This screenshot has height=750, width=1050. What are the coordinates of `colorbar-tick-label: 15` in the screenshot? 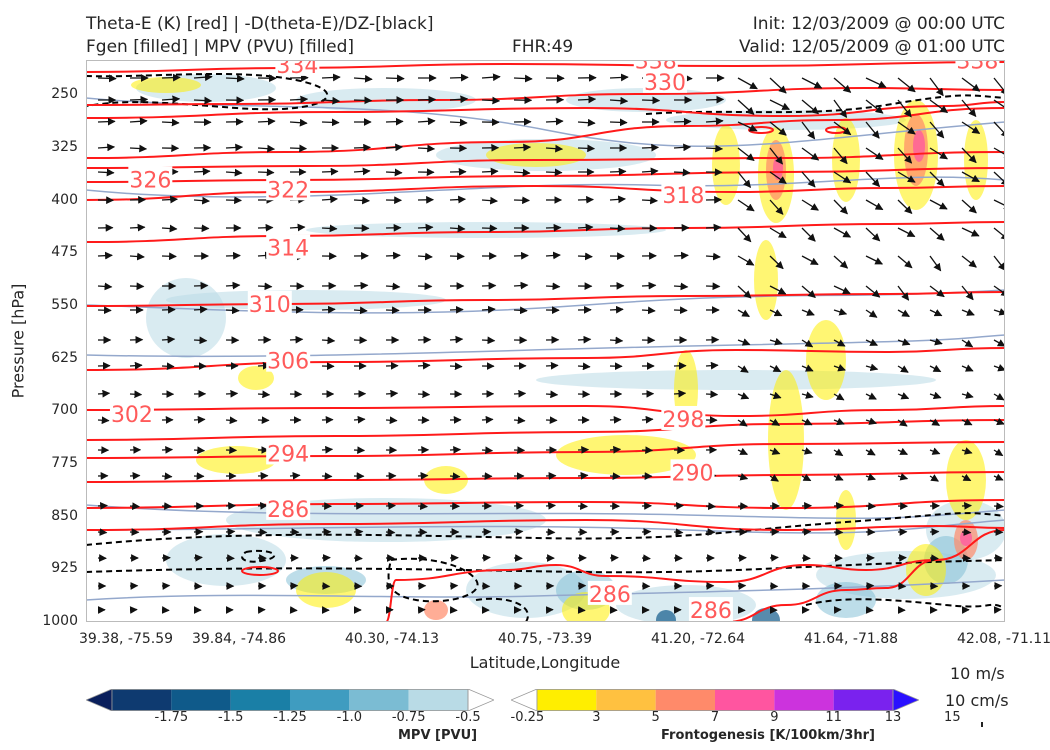 It's located at (952, 717).